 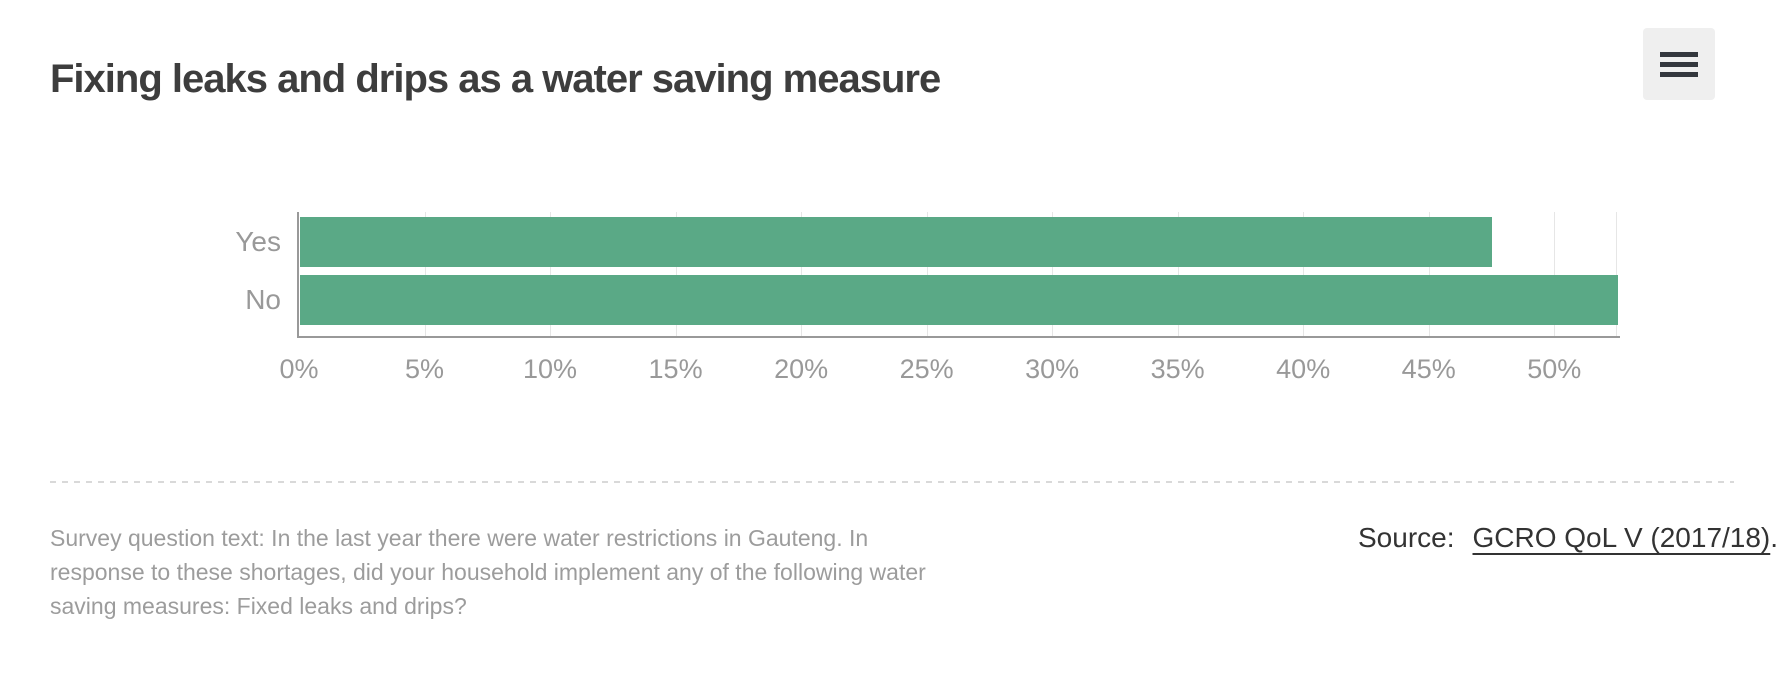 I want to click on x-tick-label: 15%, so click(x=675, y=369).